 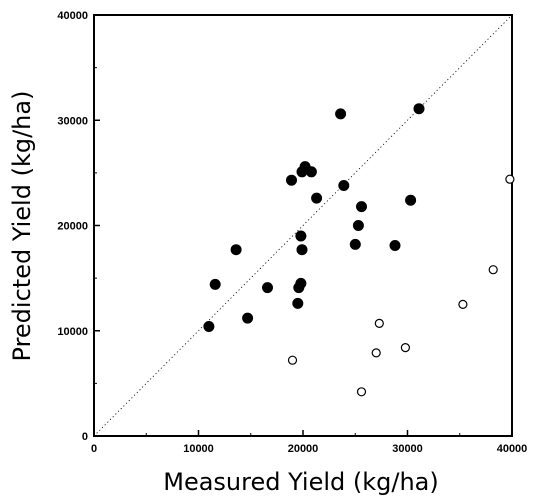 What do you see at coordinates (94, 449) in the screenshot?
I see `x-tick-label: 0` at bounding box center [94, 449].